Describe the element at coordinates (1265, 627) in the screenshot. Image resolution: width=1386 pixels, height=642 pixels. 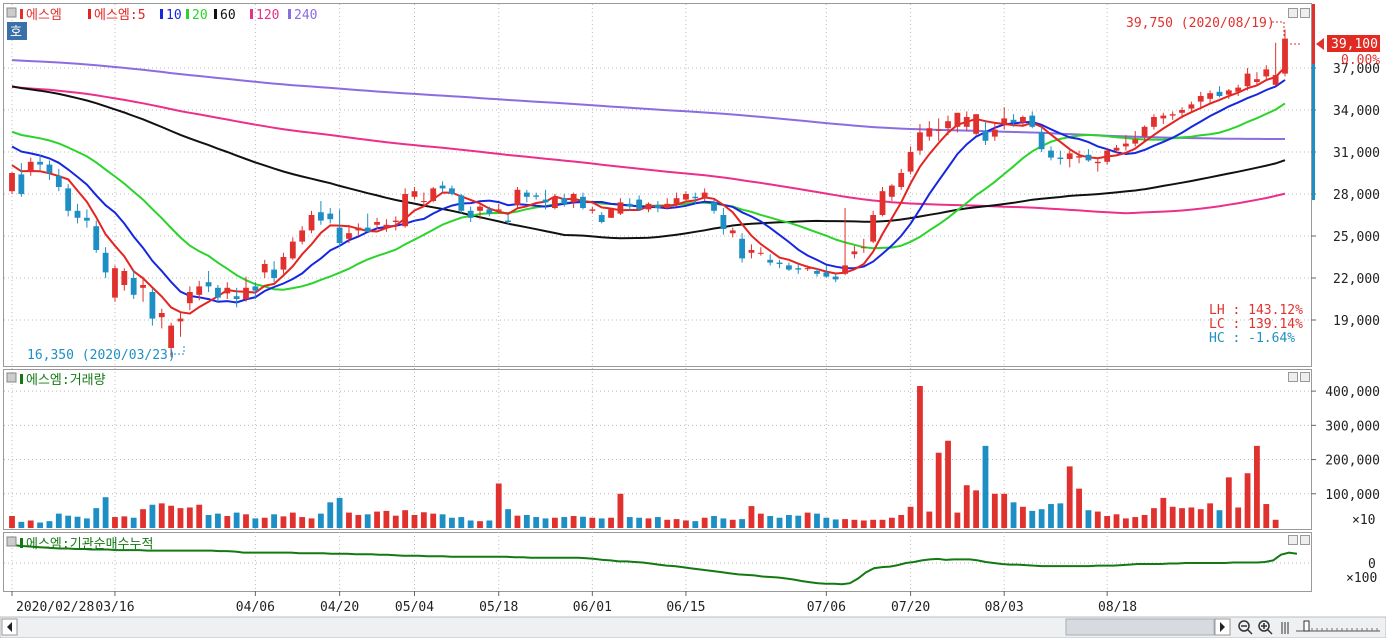
I see `zoom-in-icon` at that location.